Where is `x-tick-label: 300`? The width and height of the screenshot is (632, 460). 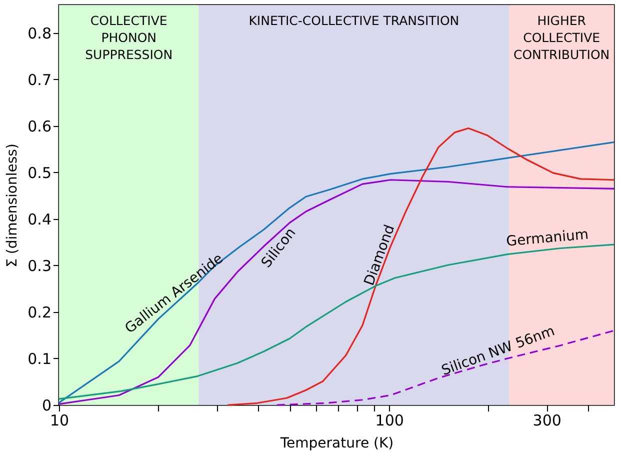
x-tick-label: 300 is located at coordinates (547, 421).